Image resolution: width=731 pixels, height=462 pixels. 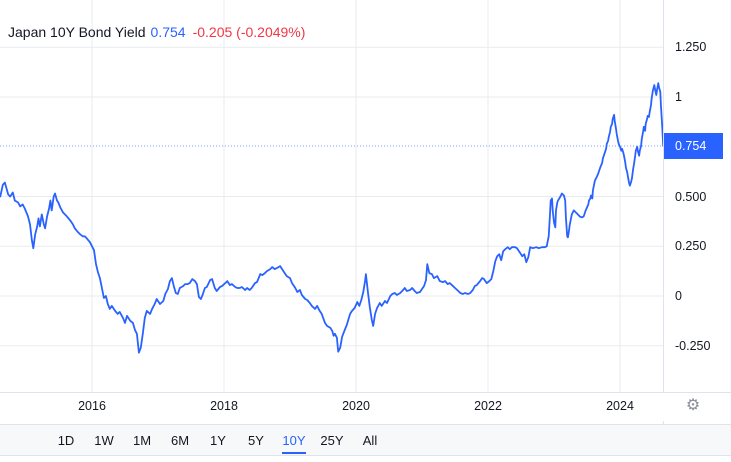 I want to click on range-button-all: All, so click(x=370, y=440).